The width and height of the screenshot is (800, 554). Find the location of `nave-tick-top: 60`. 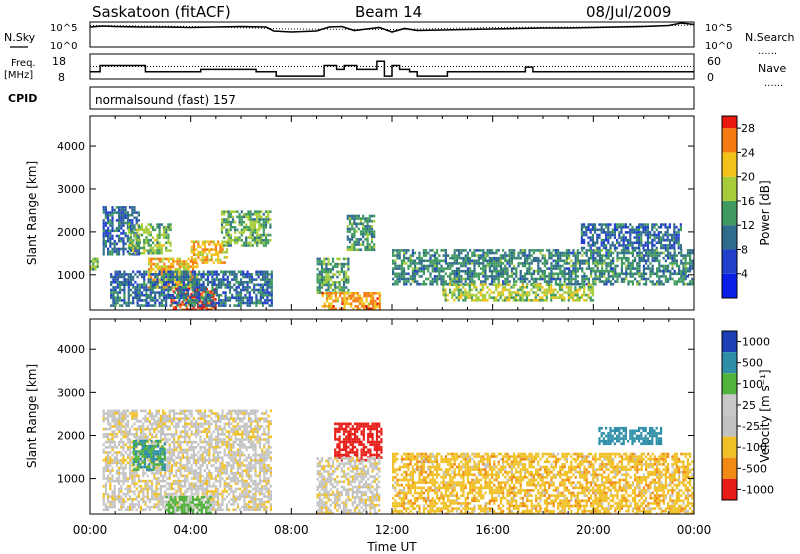

nave-tick-top: 60 is located at coordinates (714, 61).